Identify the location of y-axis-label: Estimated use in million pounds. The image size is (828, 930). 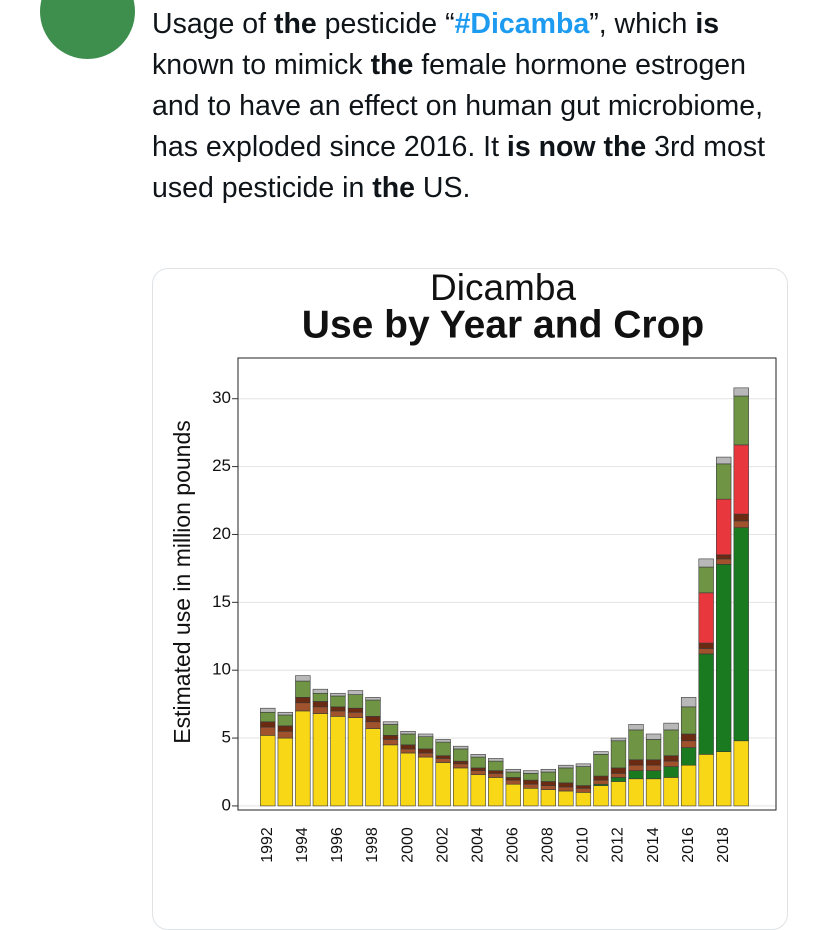
(182, 581).